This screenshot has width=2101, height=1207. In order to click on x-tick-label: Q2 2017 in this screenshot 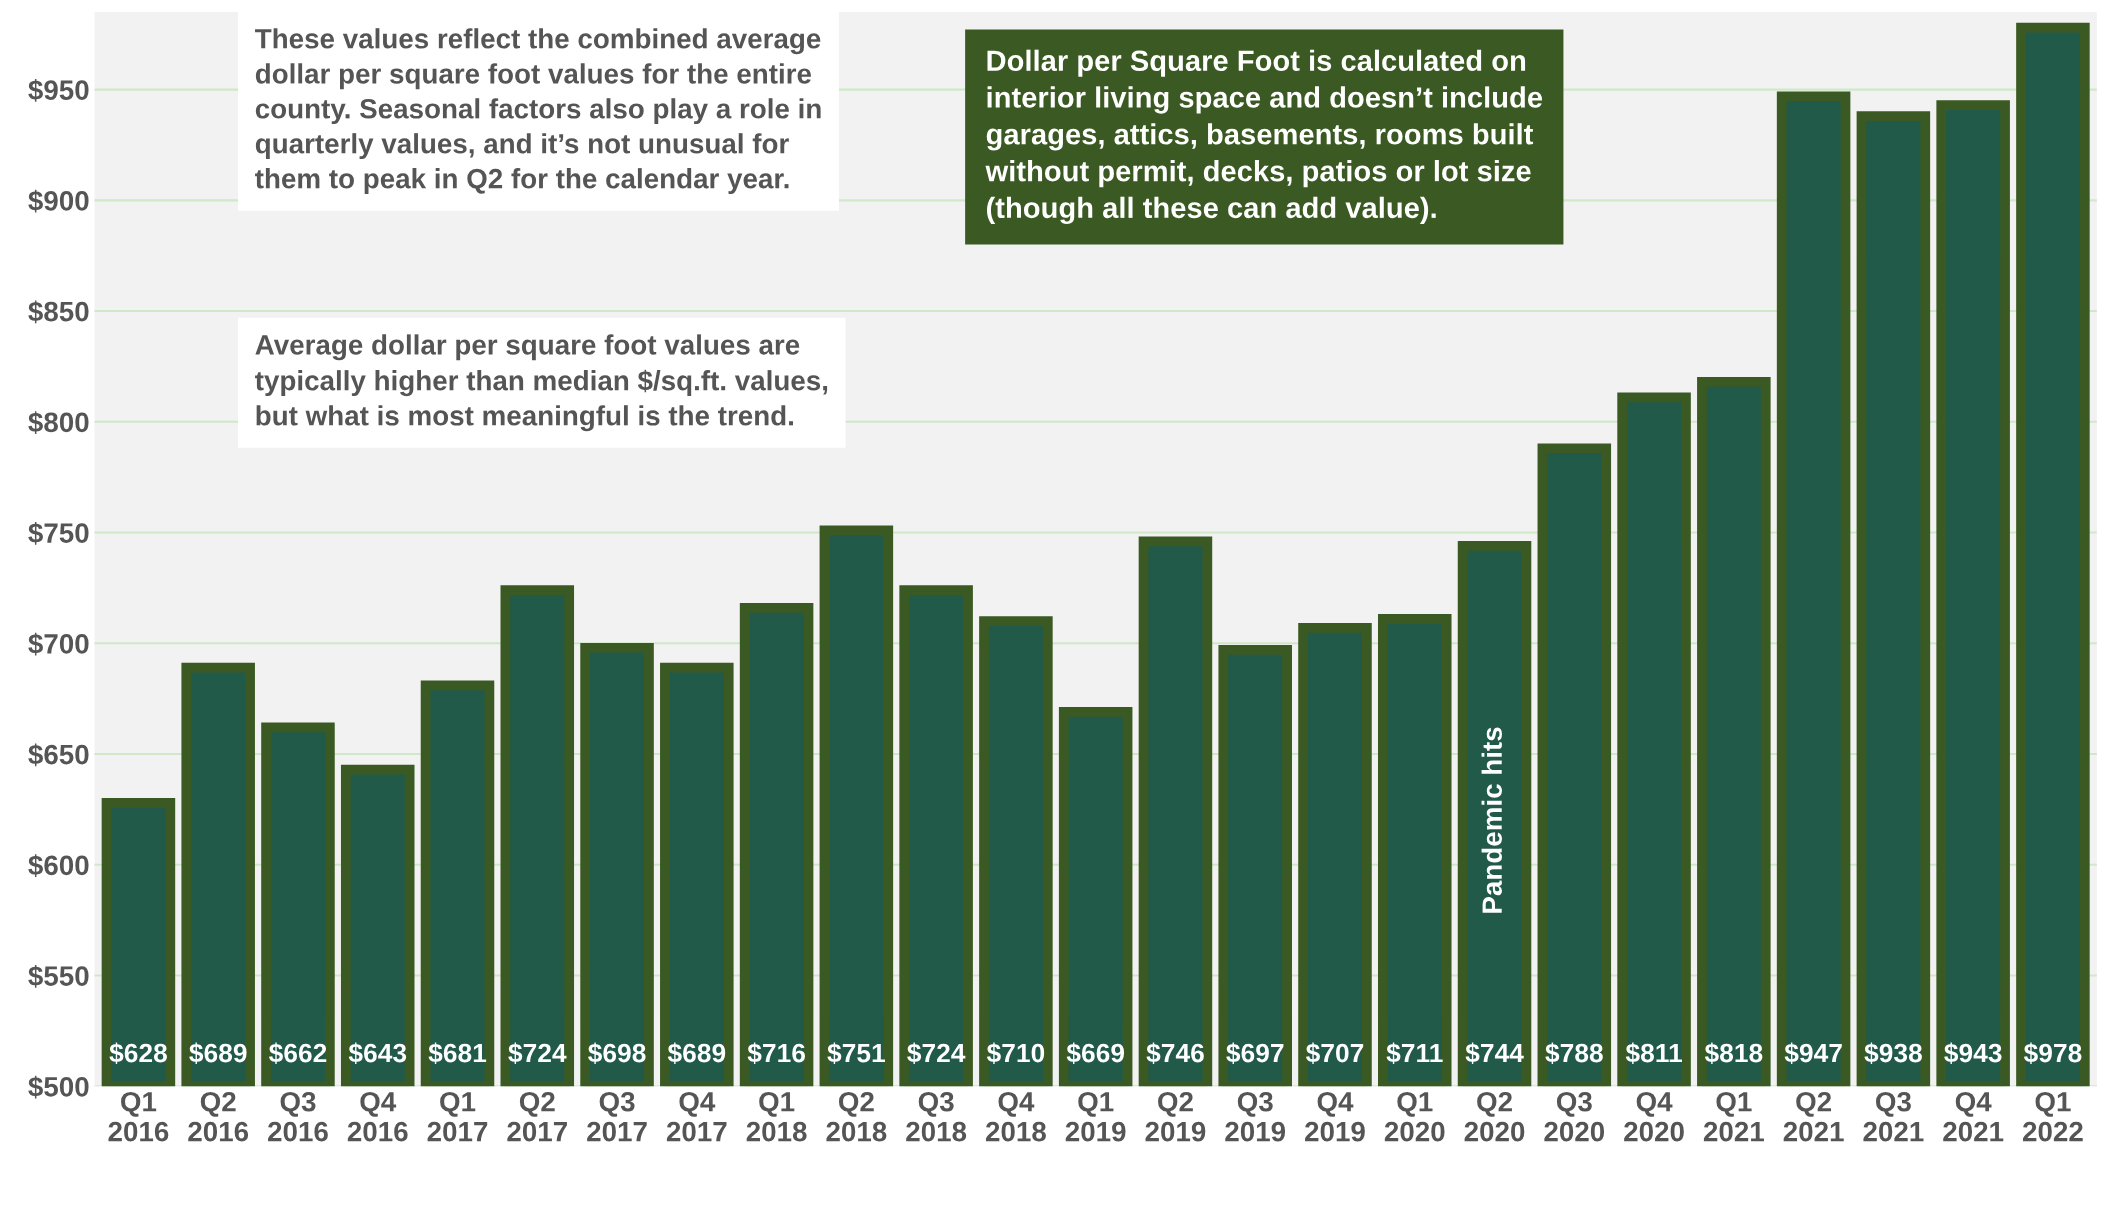, I will do `click(537, 1116)`.